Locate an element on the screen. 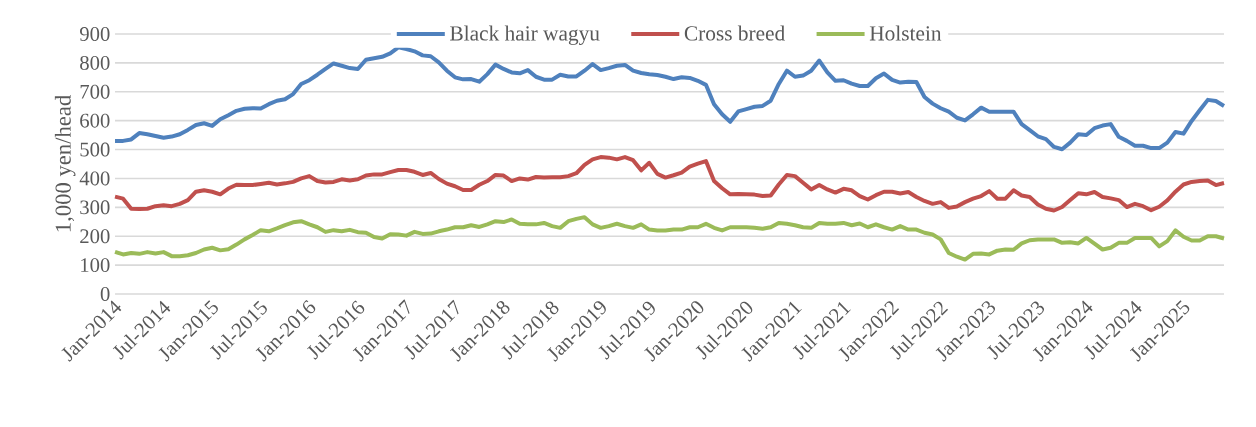  y-tick-label: 0 is located at coordinates (105, 294).